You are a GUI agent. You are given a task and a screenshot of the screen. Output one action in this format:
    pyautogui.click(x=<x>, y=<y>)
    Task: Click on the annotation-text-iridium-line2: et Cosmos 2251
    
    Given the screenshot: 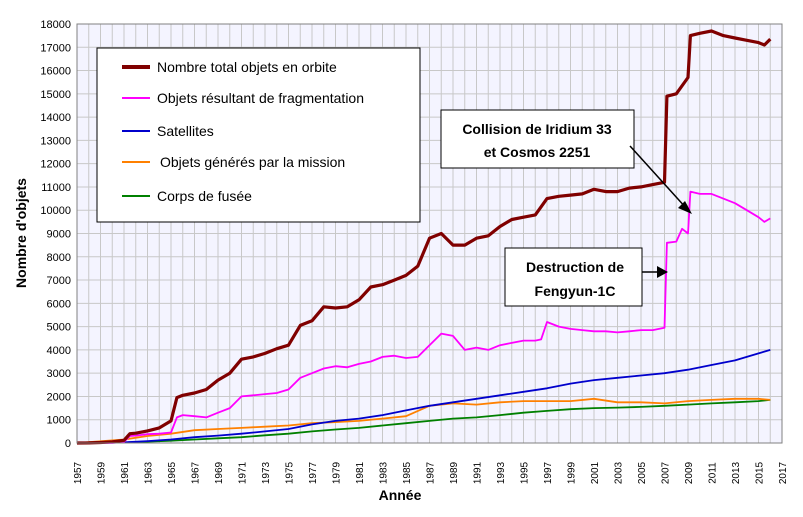 What is the action you would take?
    pyautogui.click(x=537, y=152)
    